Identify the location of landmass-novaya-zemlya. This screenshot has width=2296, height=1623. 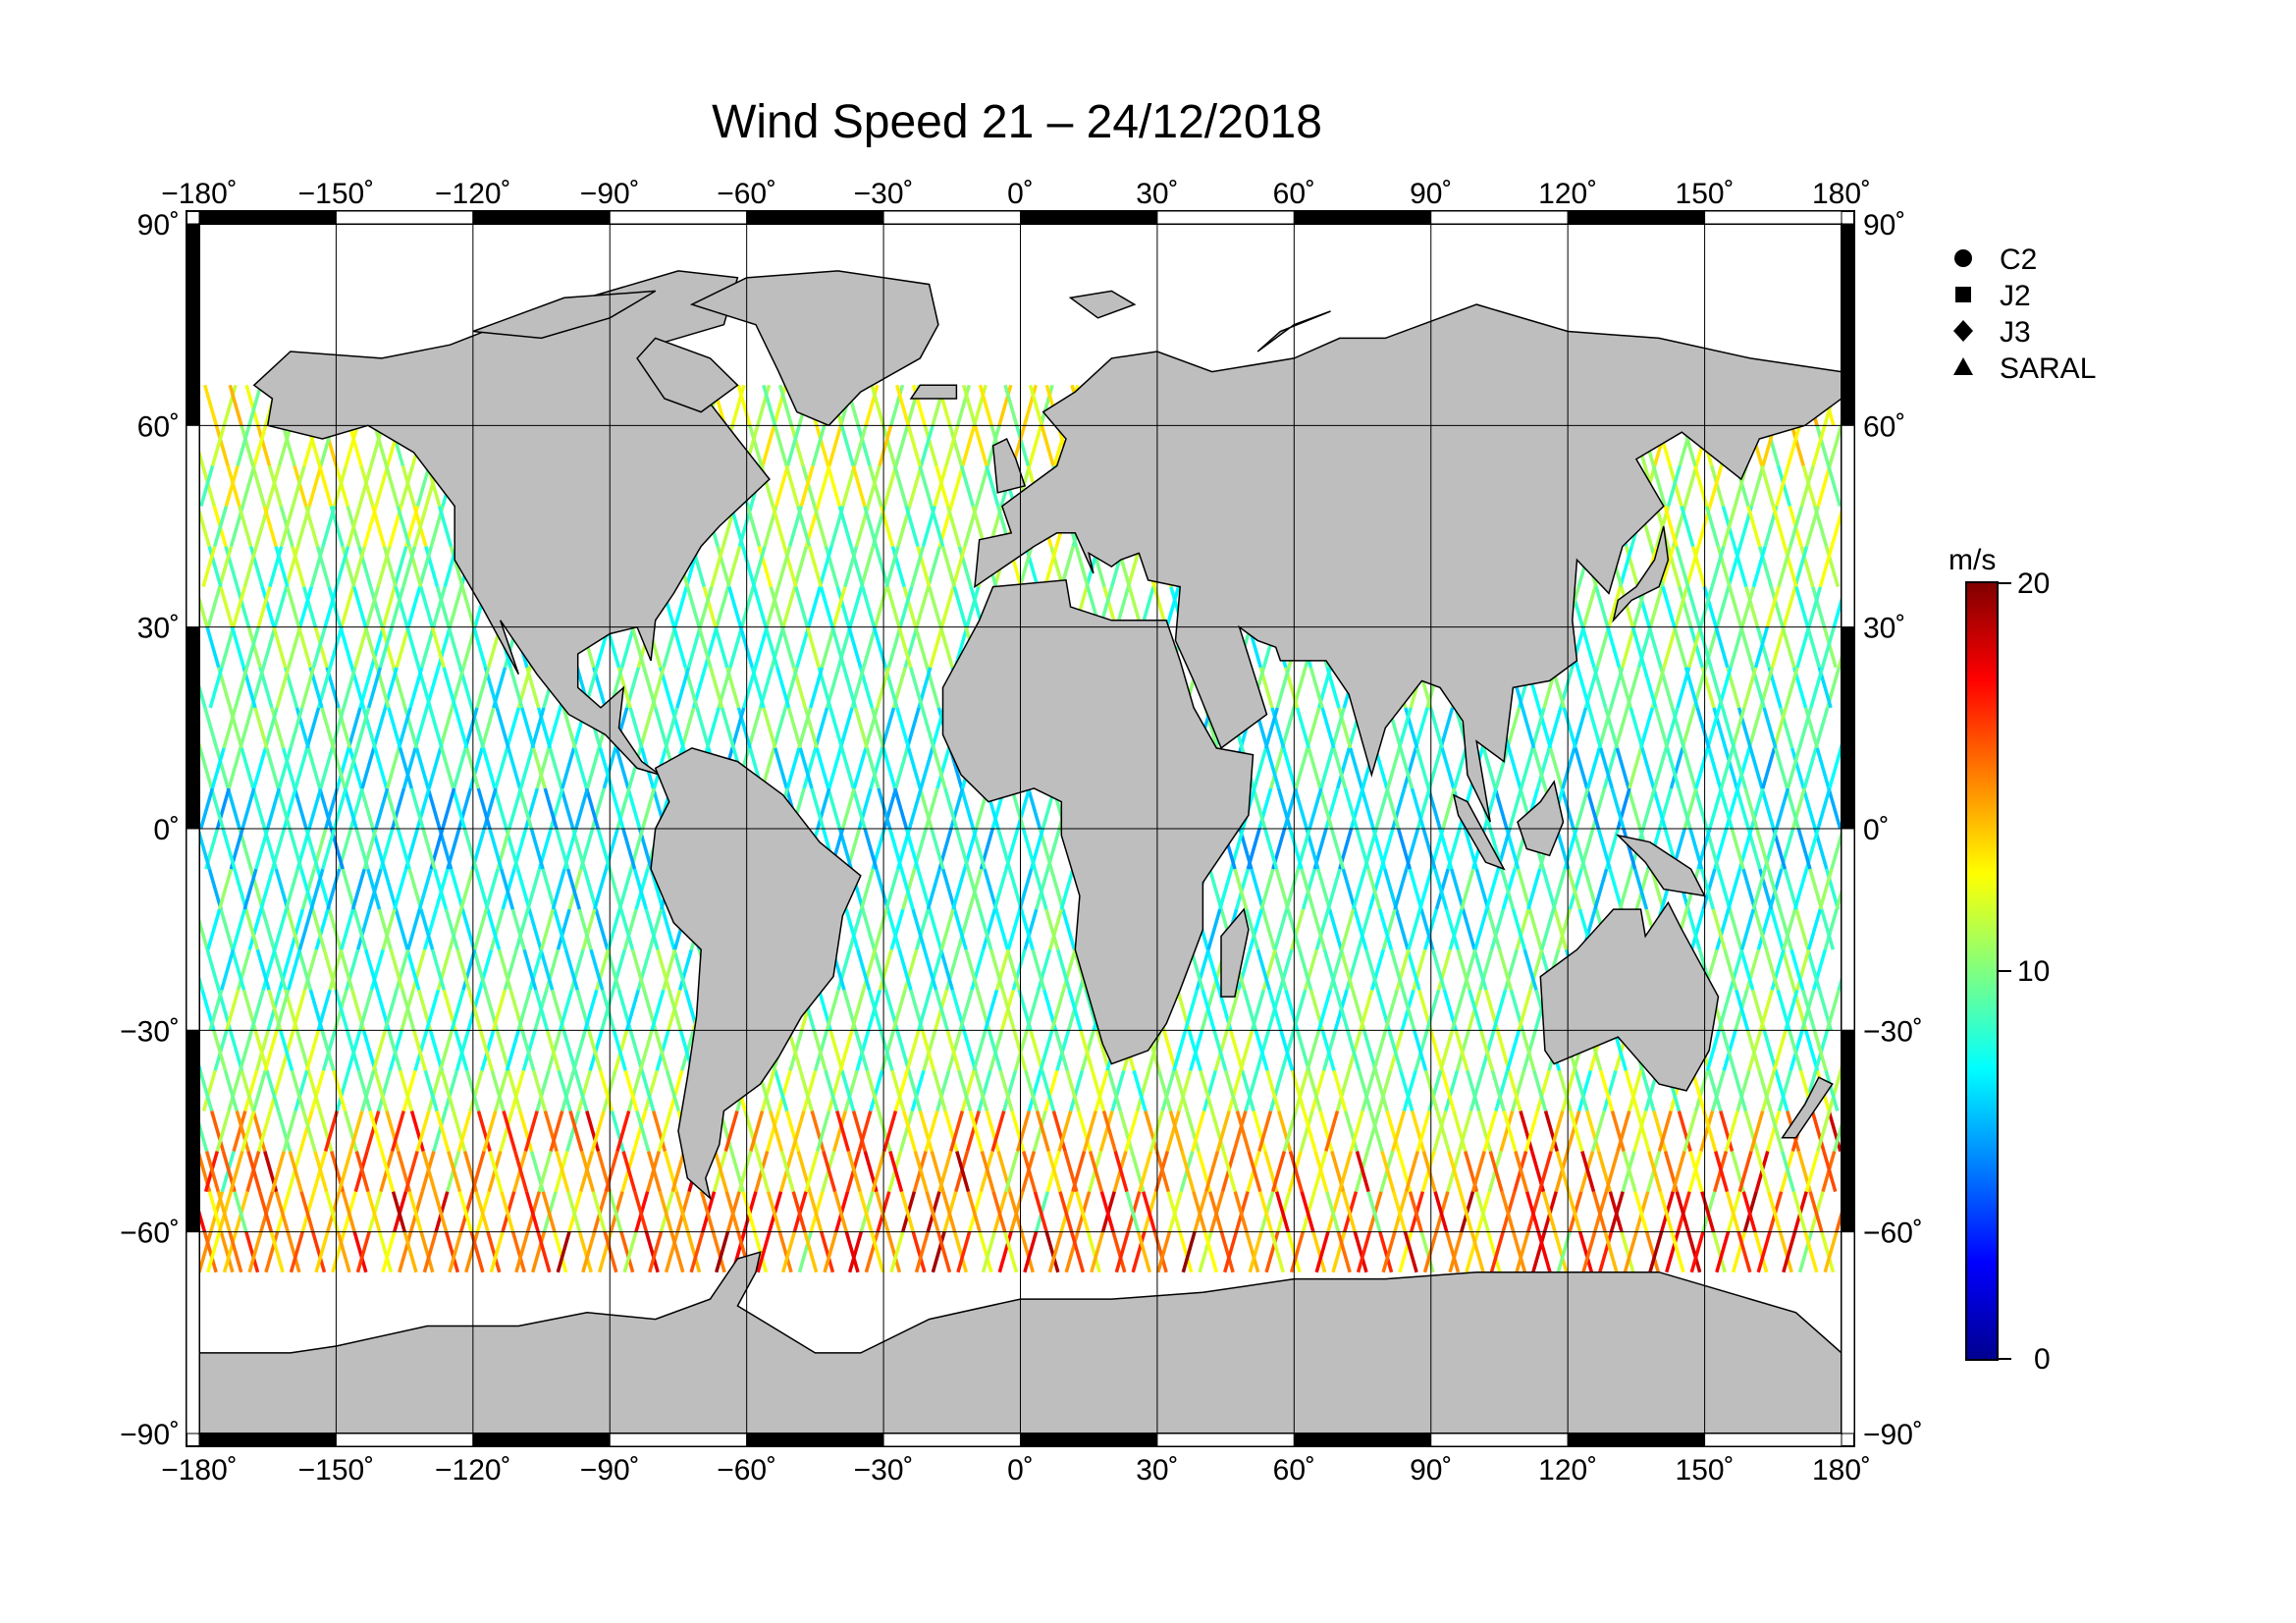
(1294, 331).